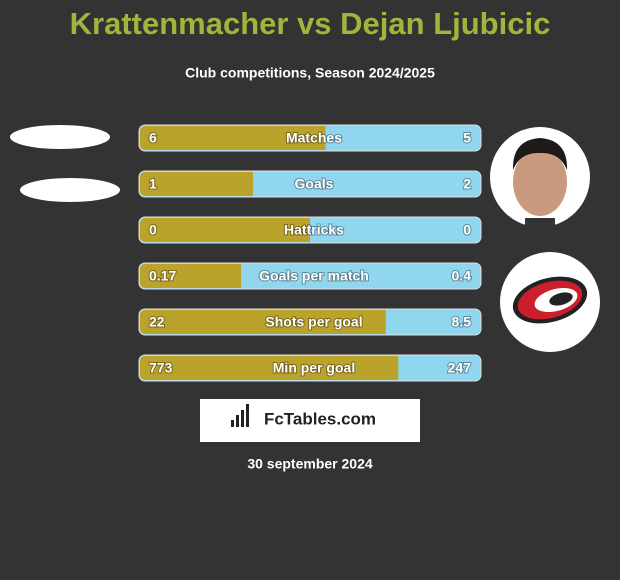  What do you see at coordinates (310, 73) in the screenshot?
I see `subtitle: Club competitions, Season 2024/2025` at bounding box center [310, 73].